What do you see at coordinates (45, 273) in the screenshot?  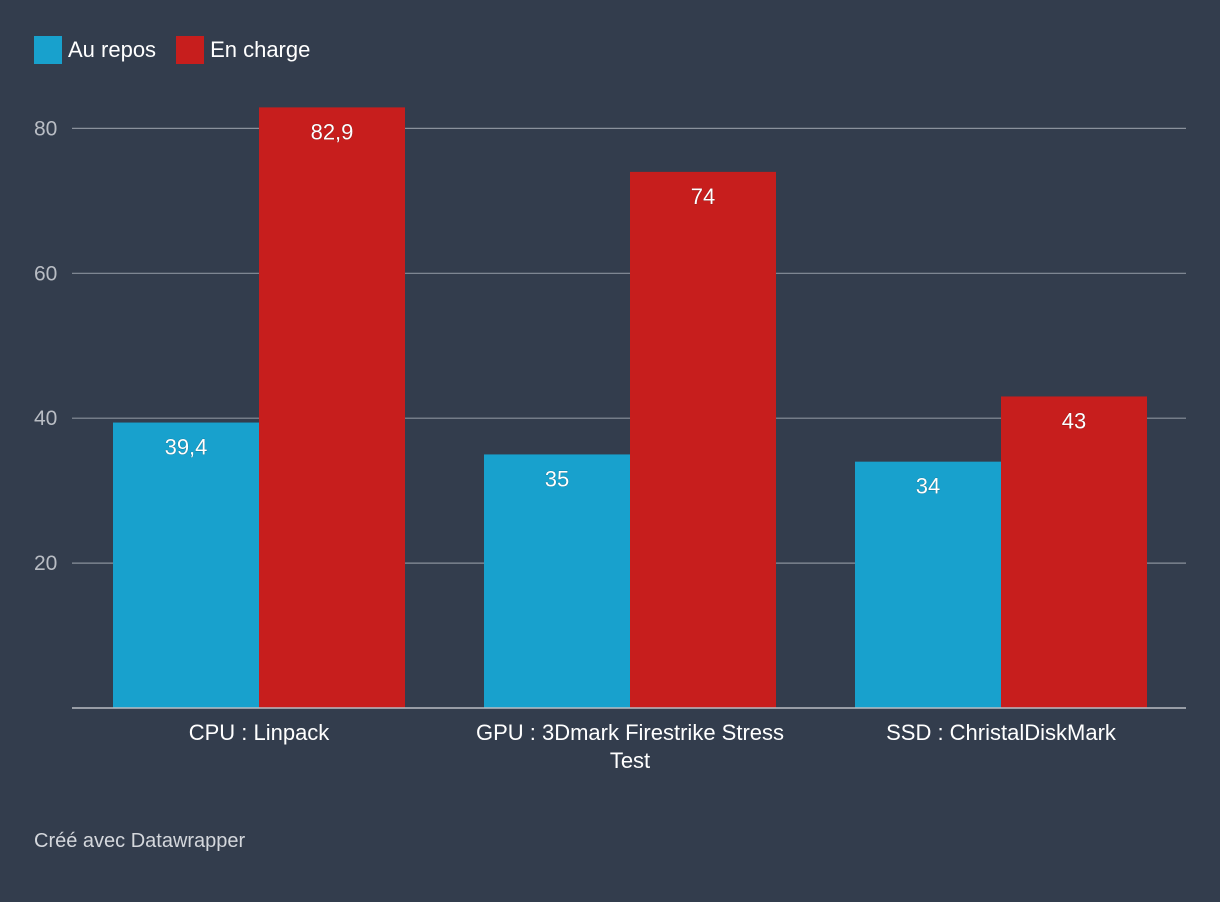 I see `y-tick-label-60: 60` at bounding box center [45, 273].